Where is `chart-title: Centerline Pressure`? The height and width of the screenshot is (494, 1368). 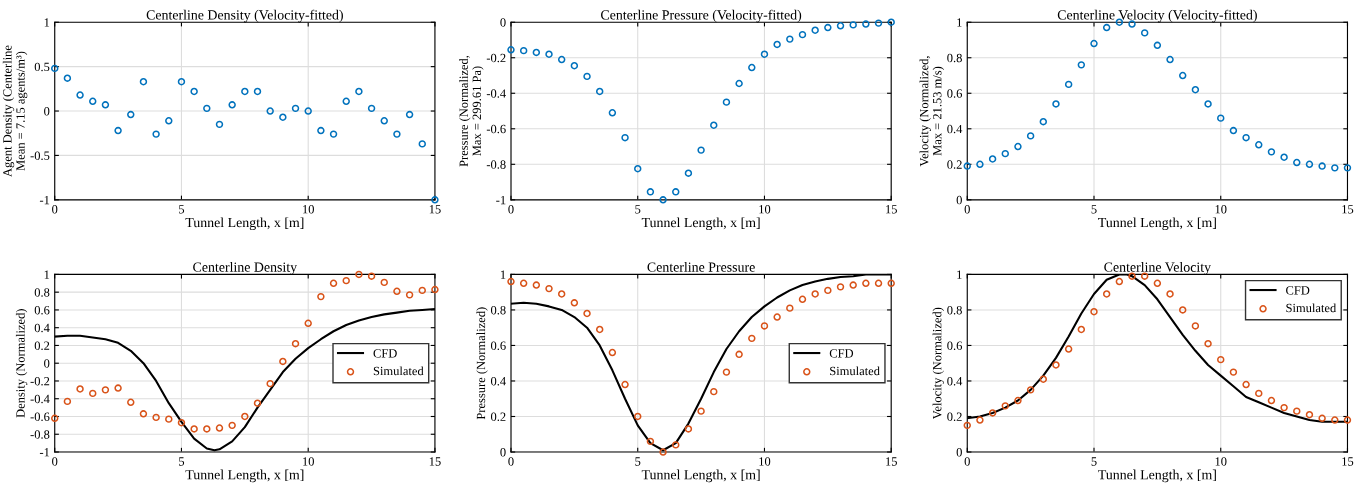
chart-title: Centerline Pressure is located at coordinates (701, 267).